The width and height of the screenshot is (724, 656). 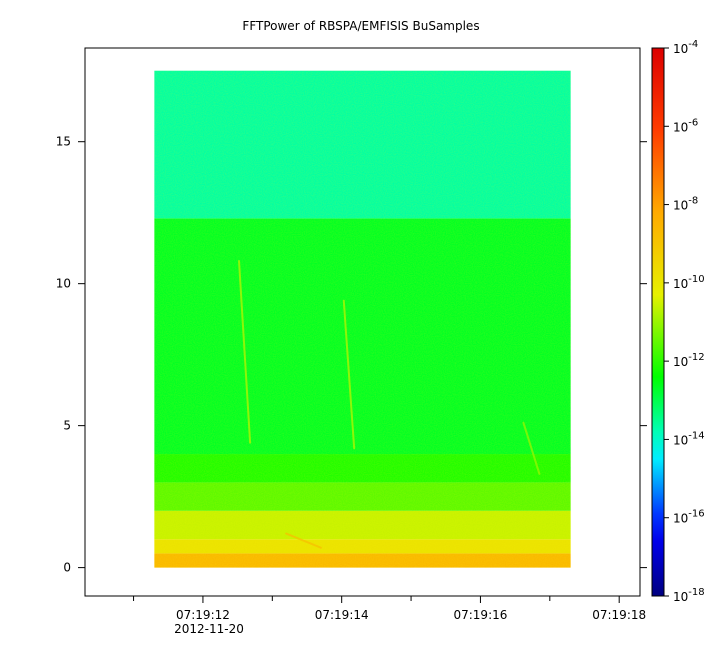 I want to click on colorbar-tick-label-5: 10⁻¹⁴, so click(x=689, y=438).